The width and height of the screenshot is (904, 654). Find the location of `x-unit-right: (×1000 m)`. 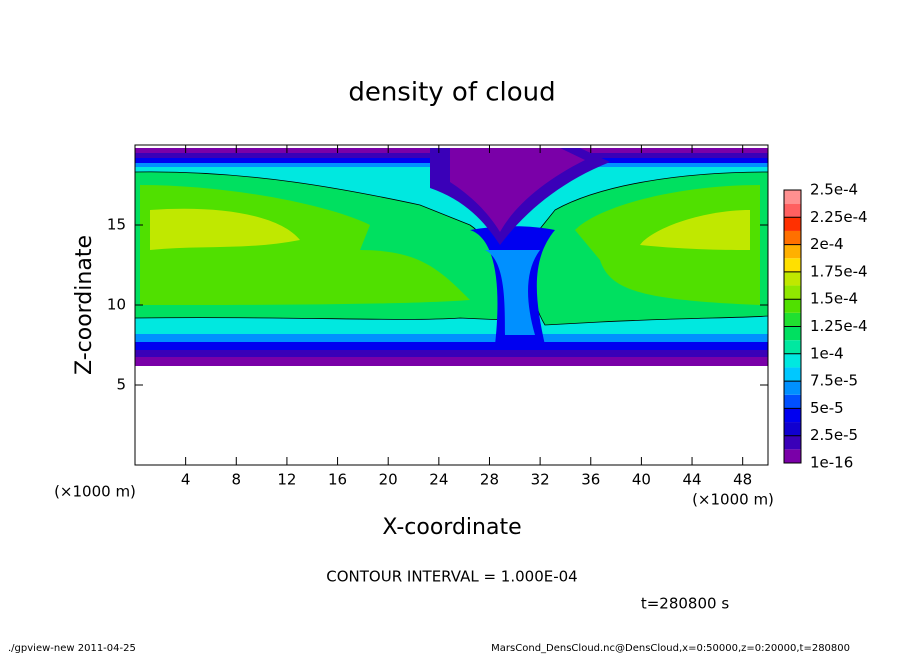

x-unit-right: (×1000 m) is located at coordinates (733, 500).